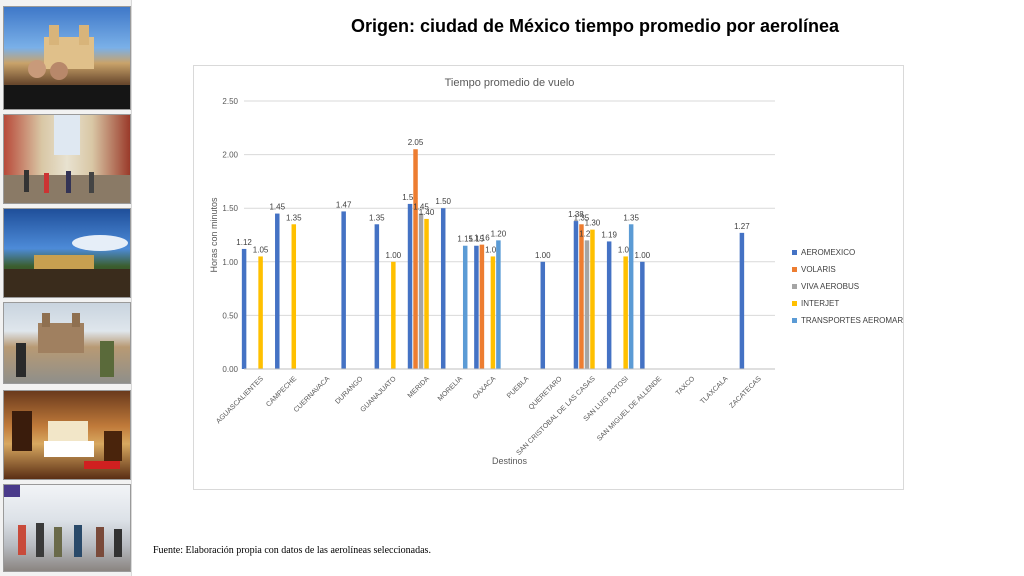 Image resolution: width=1024 pixels, height=576 pixels. What do you see at coordinates (746, 392) in the screenshot?
I see `x-tick-label: ZACATECAS` at bounding box center [746, 392].